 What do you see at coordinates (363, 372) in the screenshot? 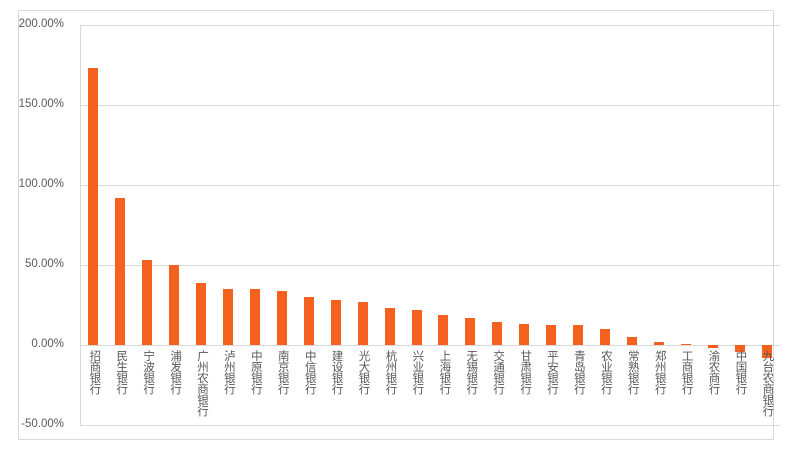
I see `x-axis-category-label: 光大银行` at bounding box center [363, 372].